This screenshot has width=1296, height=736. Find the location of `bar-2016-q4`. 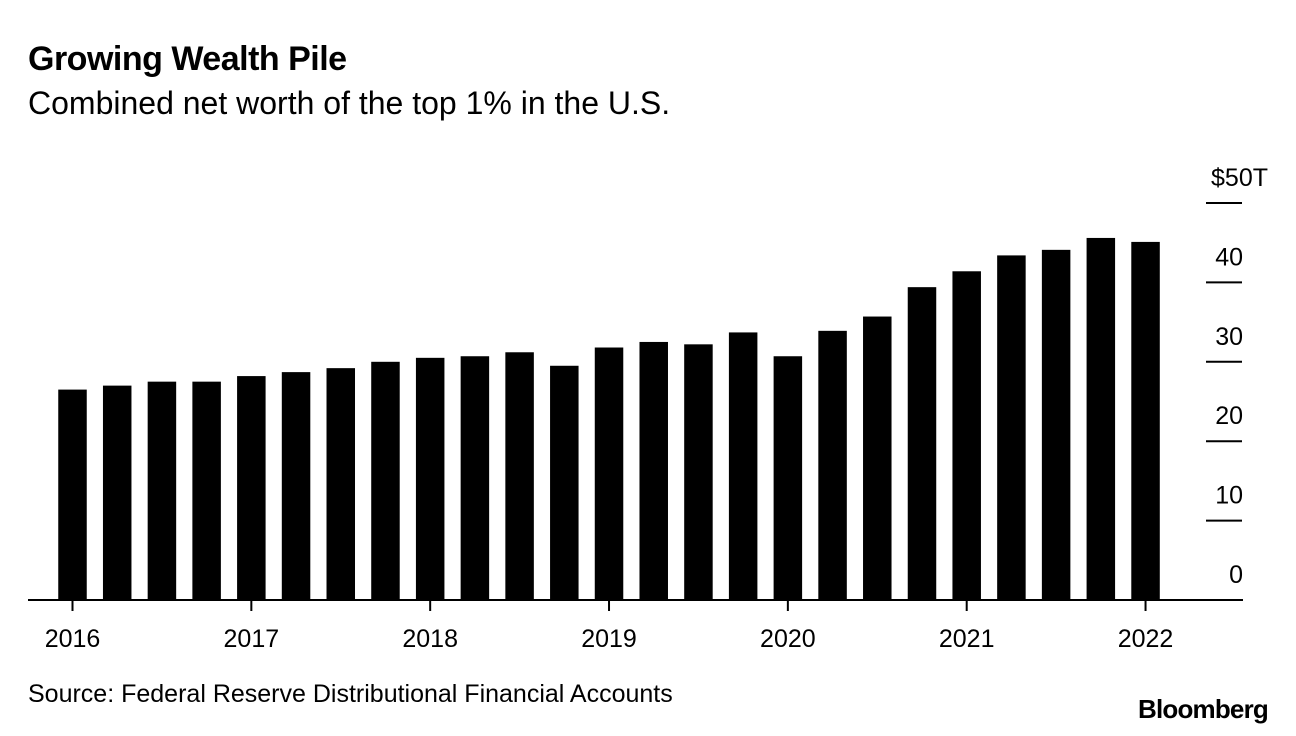

bar-2016-q4 is located at coordinates (206, 490).